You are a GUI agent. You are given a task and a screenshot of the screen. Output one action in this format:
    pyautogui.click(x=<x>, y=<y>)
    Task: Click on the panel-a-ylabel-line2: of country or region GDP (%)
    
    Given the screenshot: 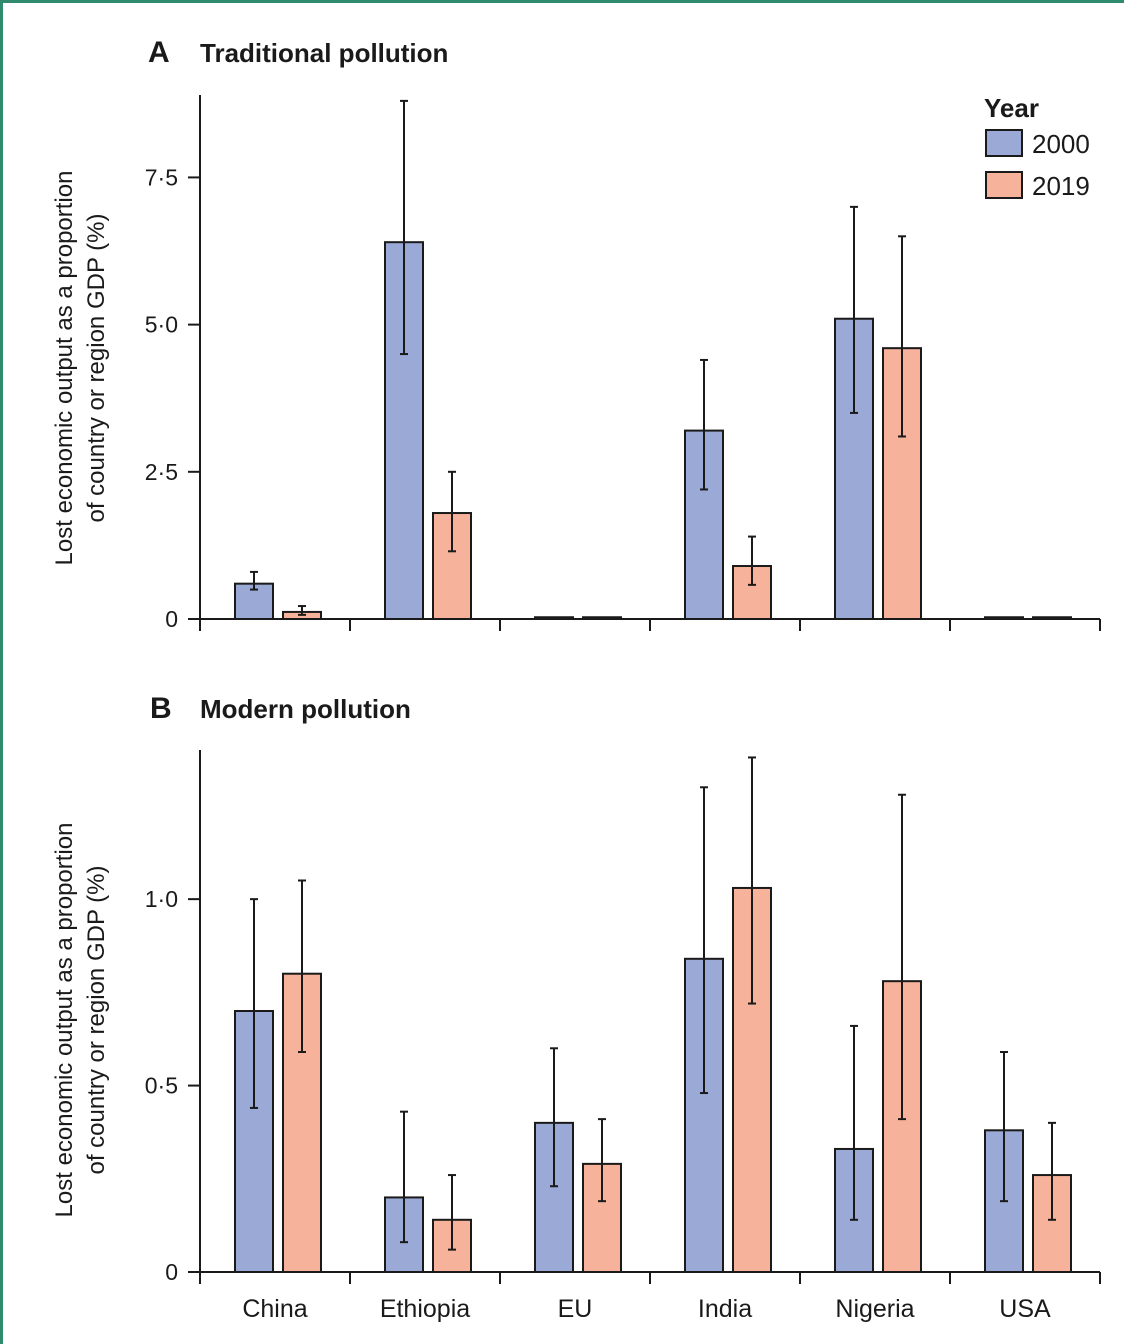 What is the action you would take?
    pyautogui.click(x=96, y=367)
    